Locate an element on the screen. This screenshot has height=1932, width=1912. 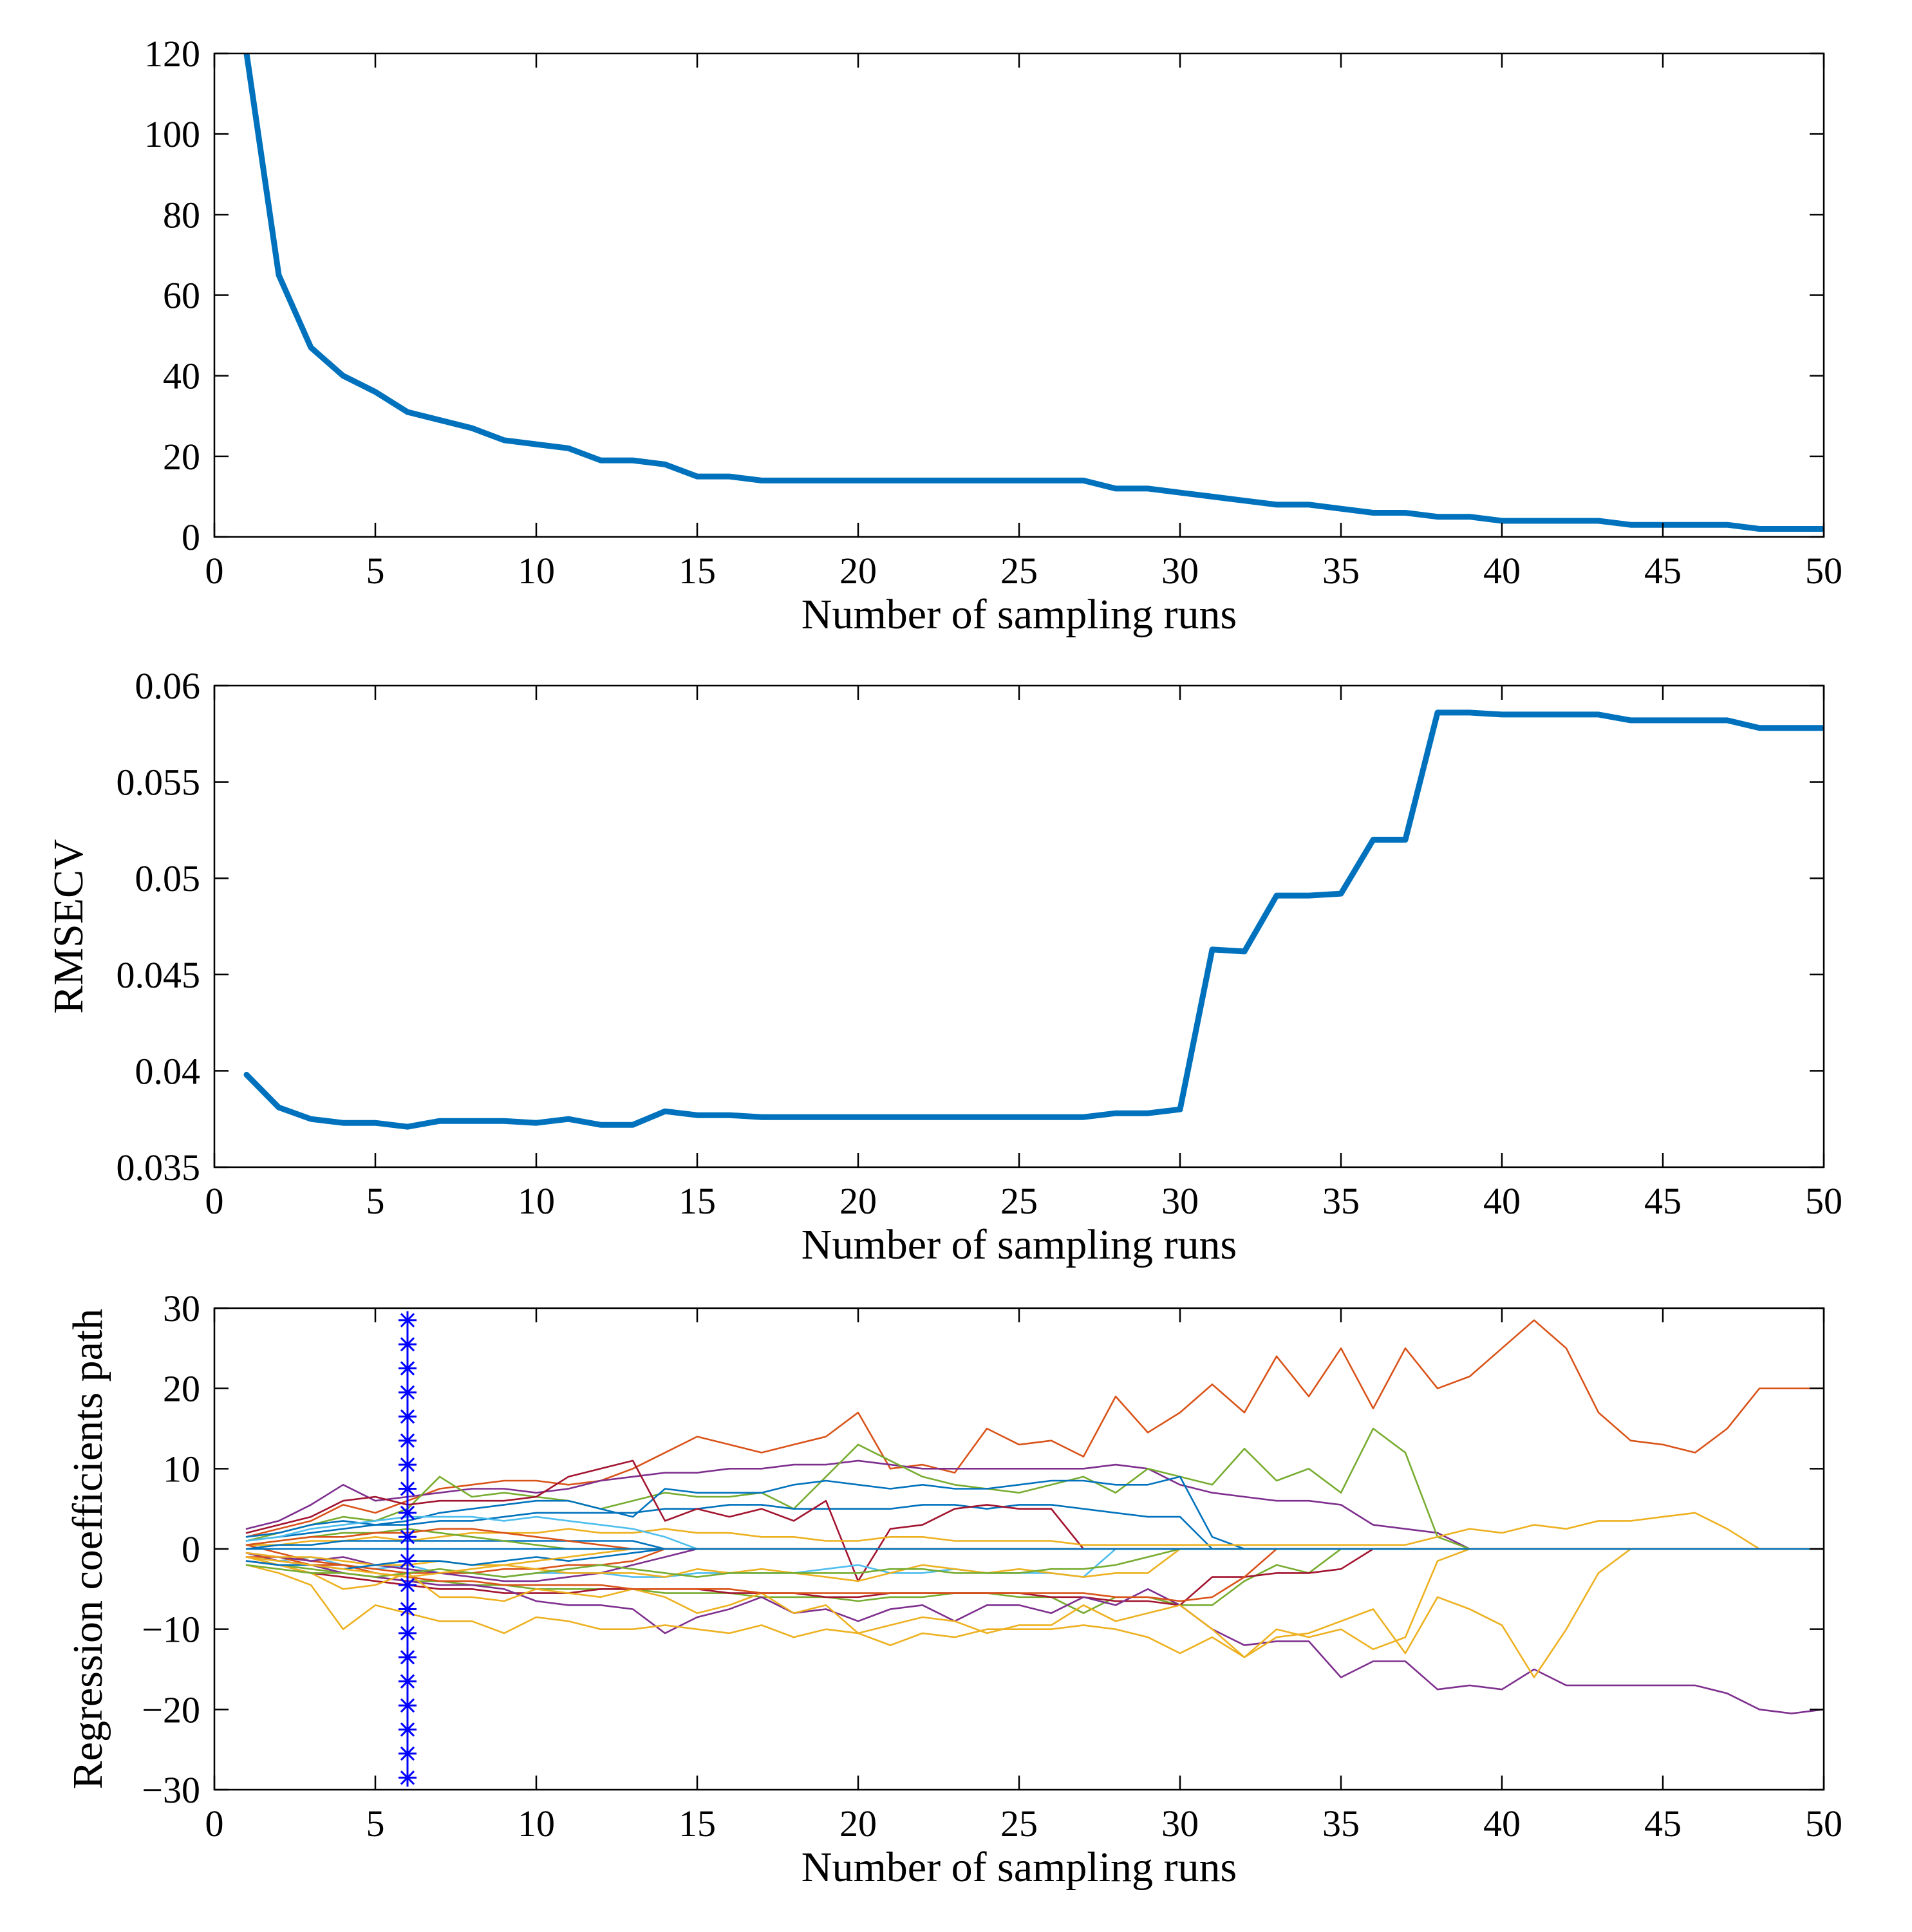
y-tick-label: 30 is located at coordinates (182, 1308).